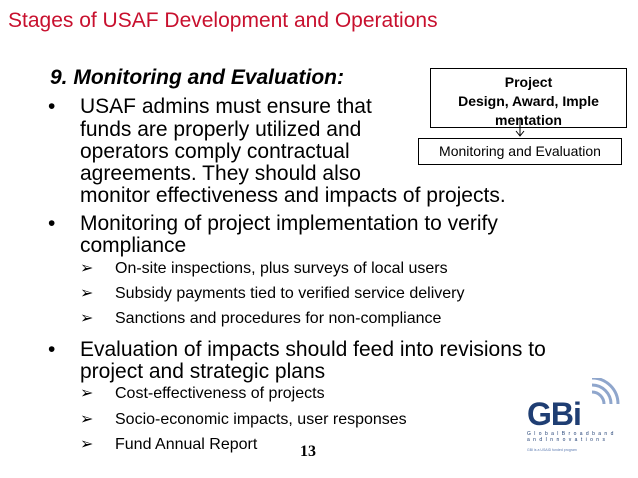 This screenshot has height=478, width=638. What do you see at coordinates (528, 120) in the screenshot?
I see `box-line: mentation` at bounding box center [528, 120].